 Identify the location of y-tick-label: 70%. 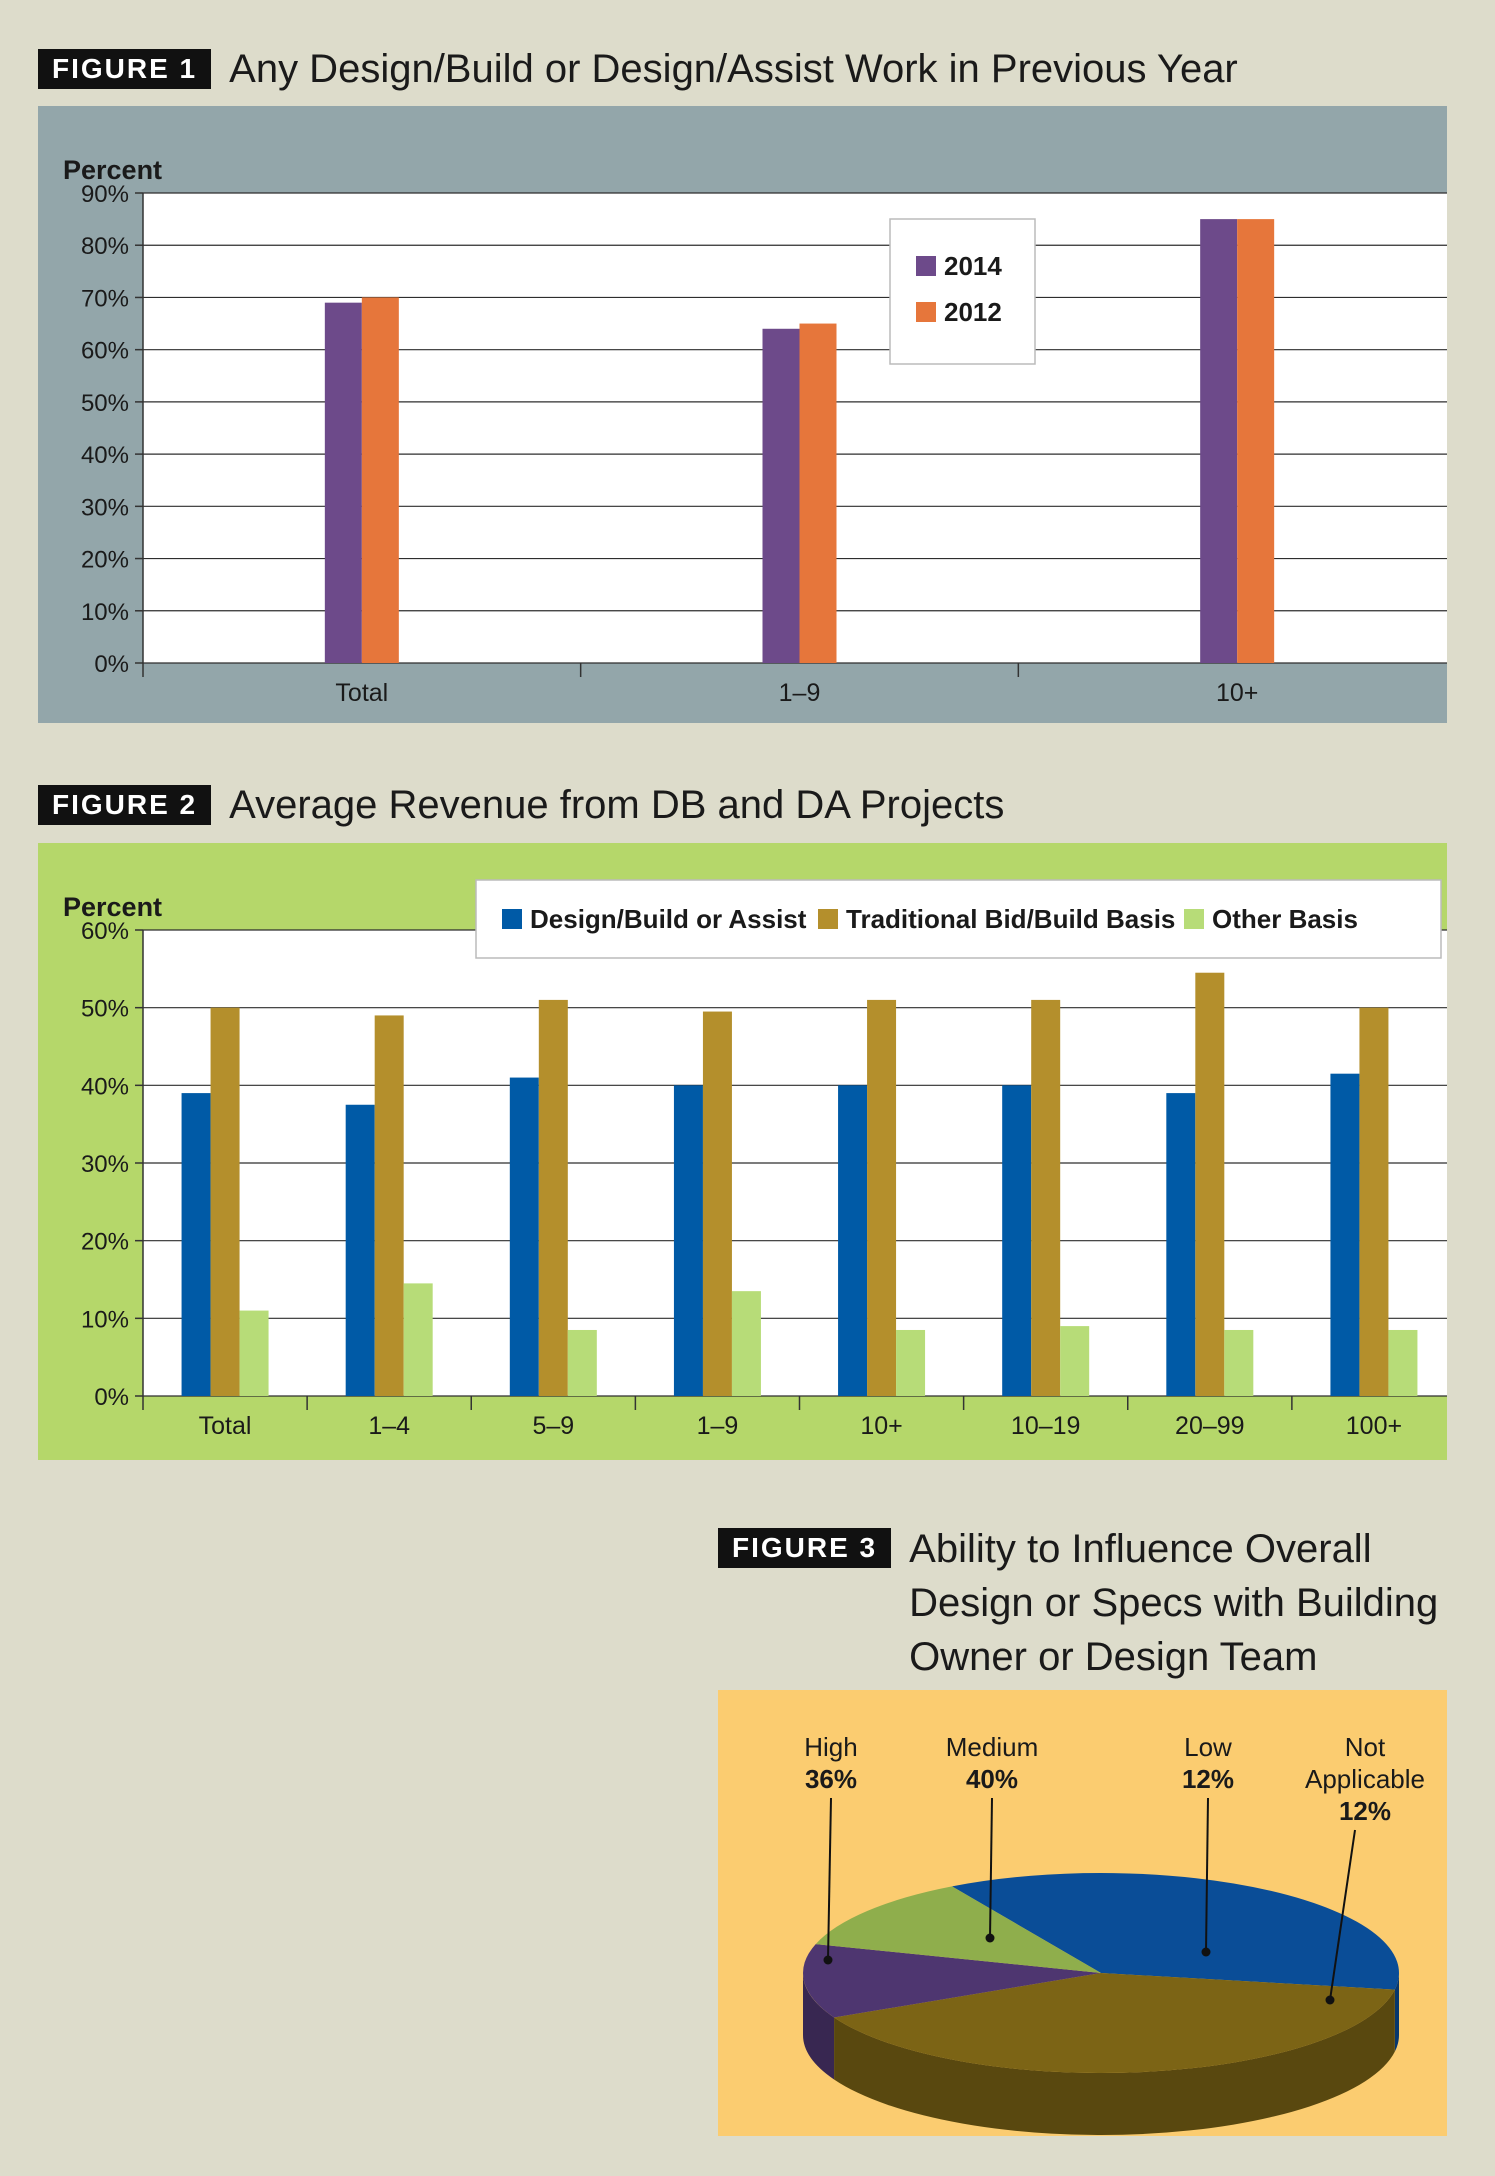
(105, 298).